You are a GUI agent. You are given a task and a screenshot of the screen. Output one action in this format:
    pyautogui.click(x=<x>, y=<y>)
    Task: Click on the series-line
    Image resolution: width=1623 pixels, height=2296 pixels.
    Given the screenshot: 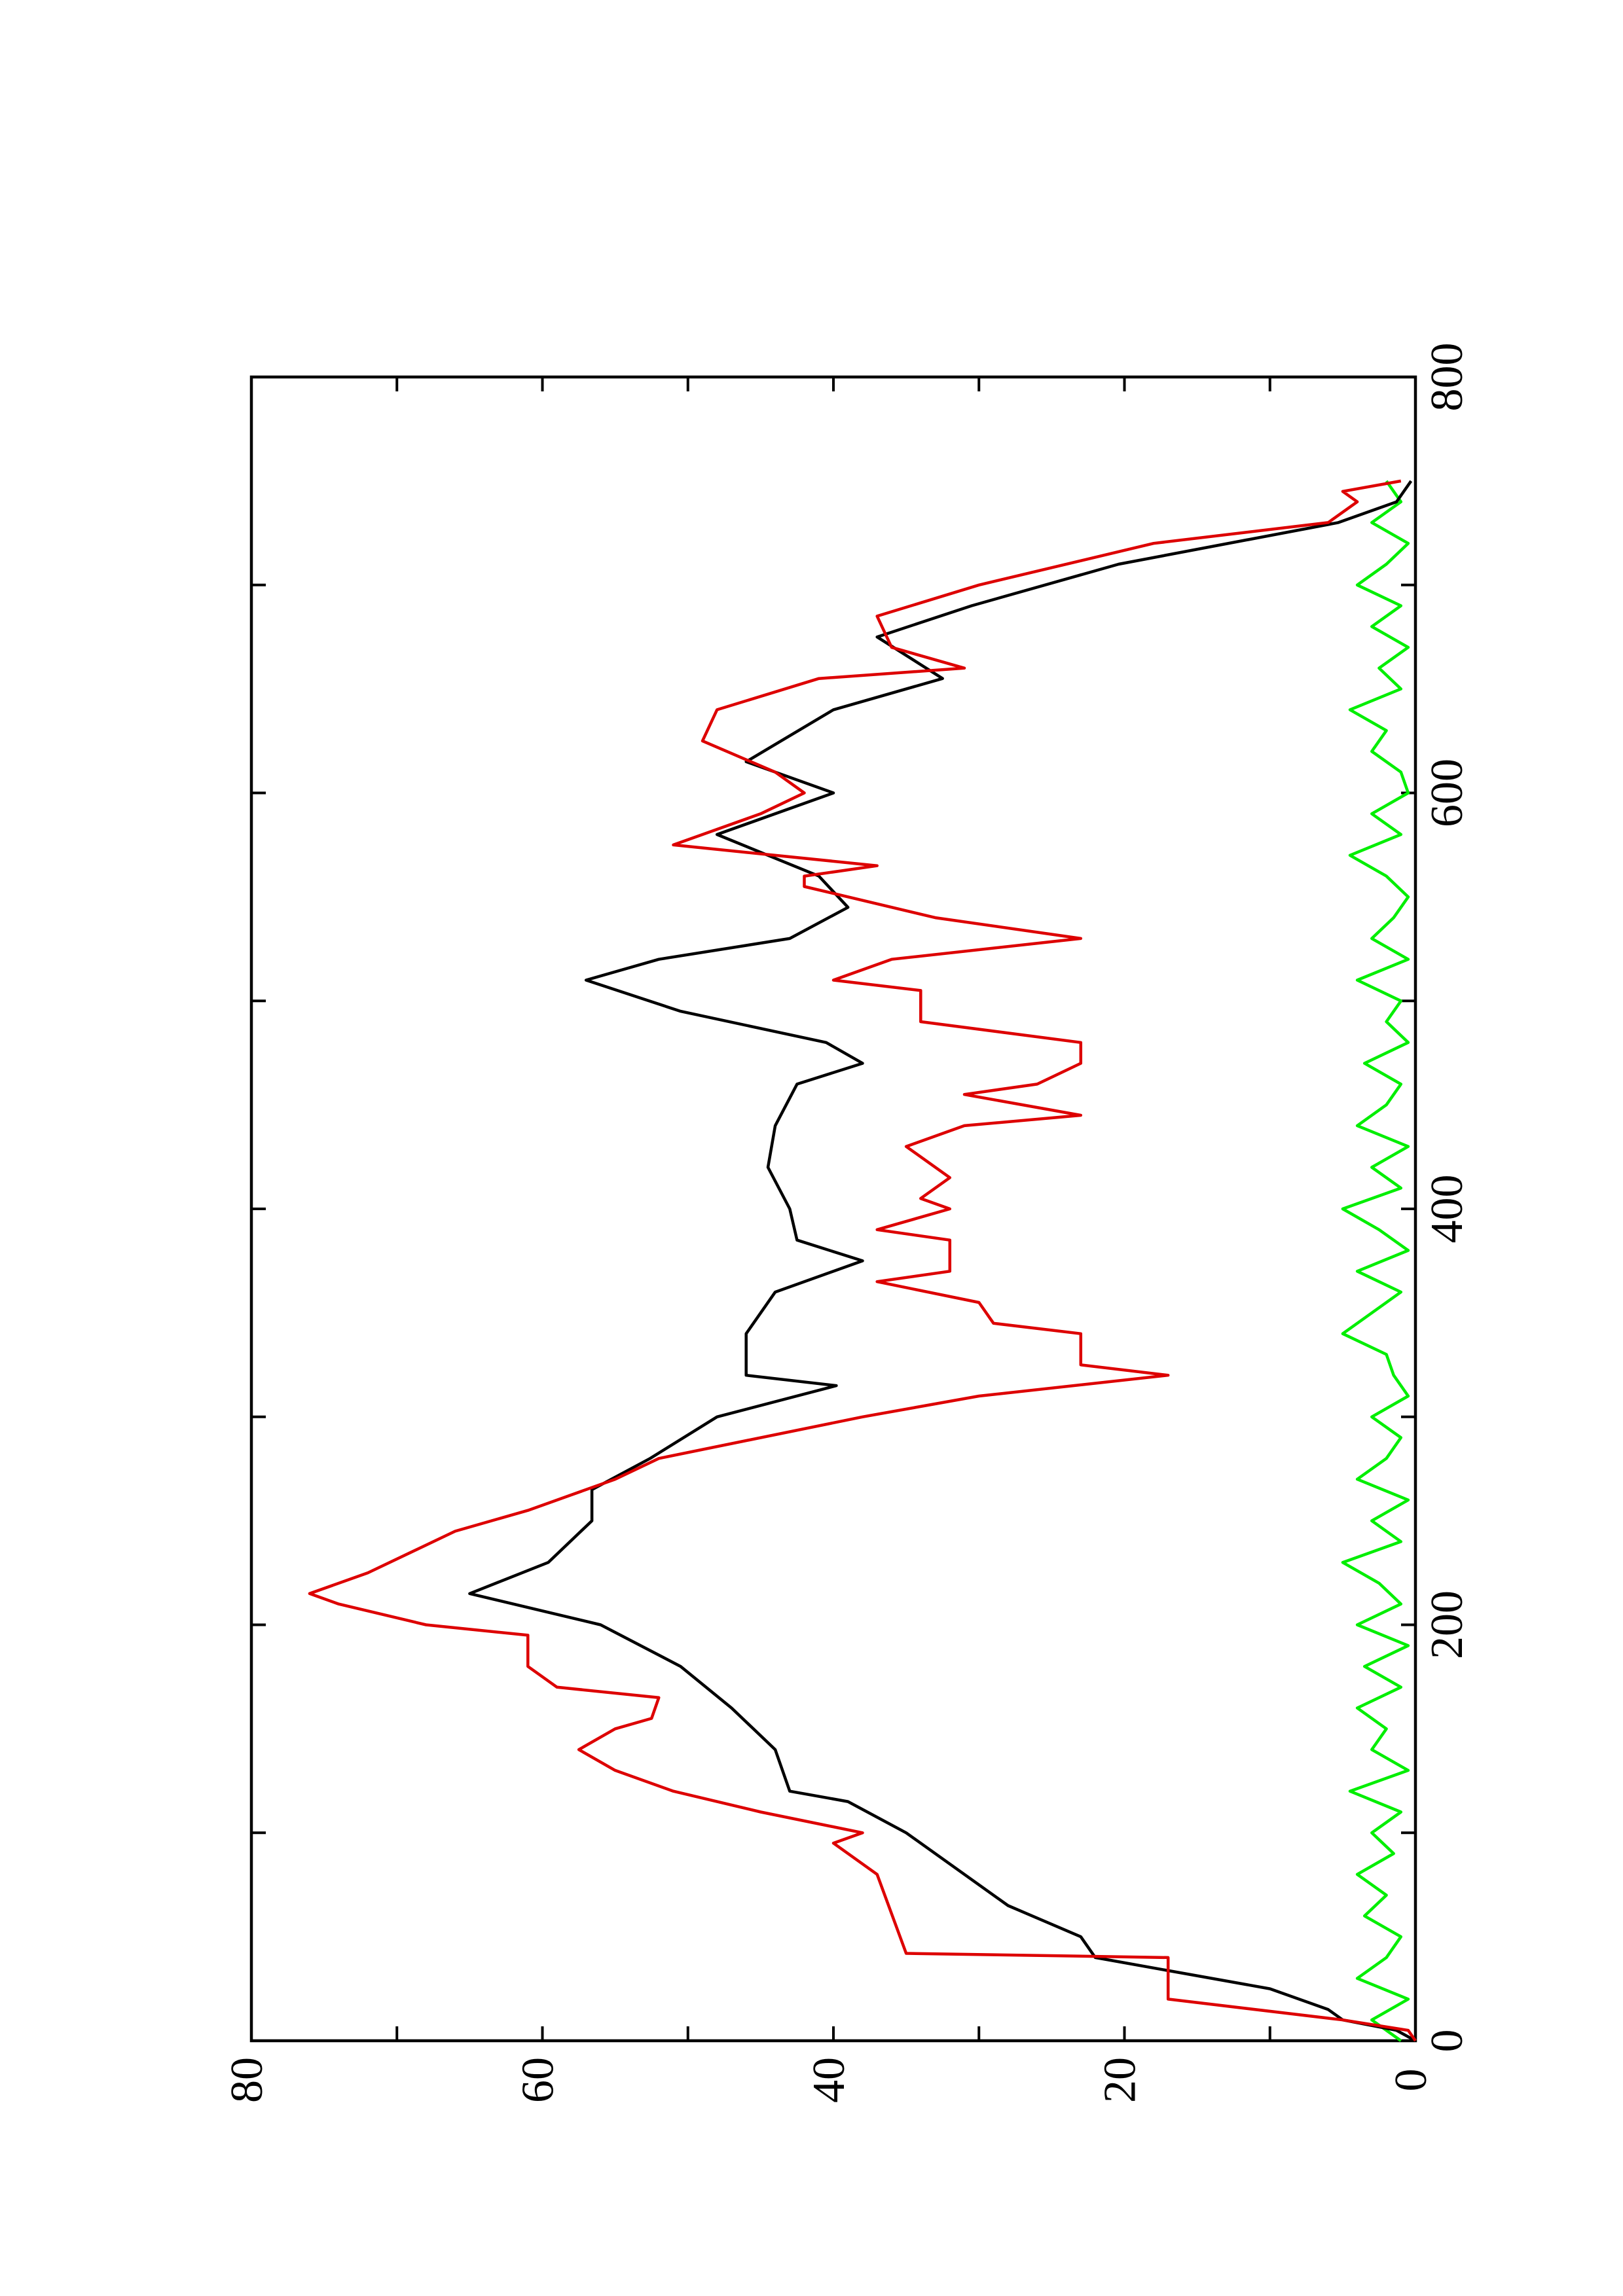 What is the action you would take?
    pyautogui.click(x=1375, y=1261)
    